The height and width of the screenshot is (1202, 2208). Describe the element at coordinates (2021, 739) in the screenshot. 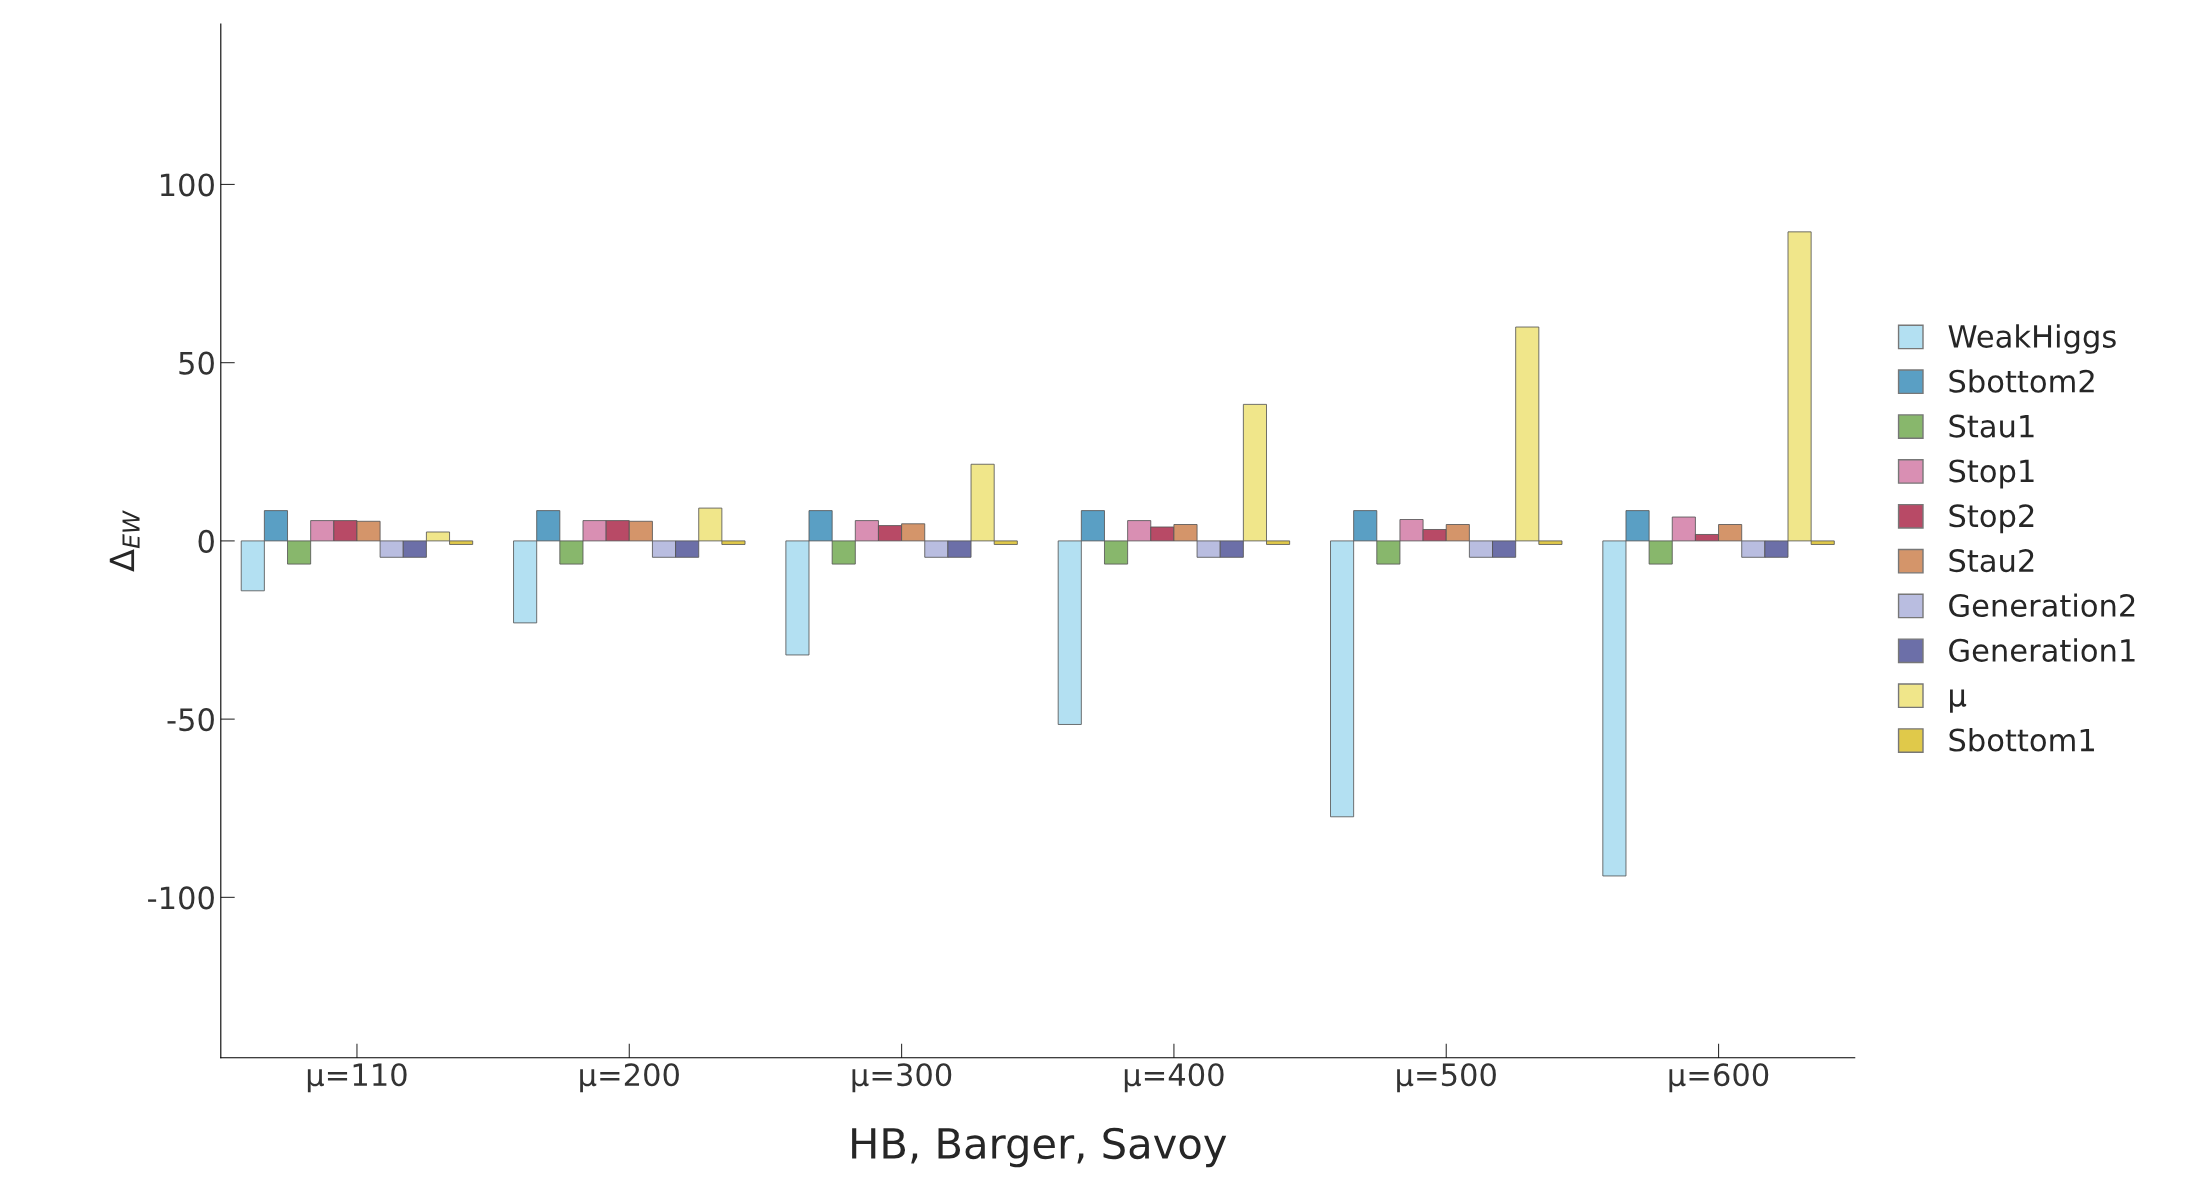

I see `legend-label: Sbottom1` at that location.